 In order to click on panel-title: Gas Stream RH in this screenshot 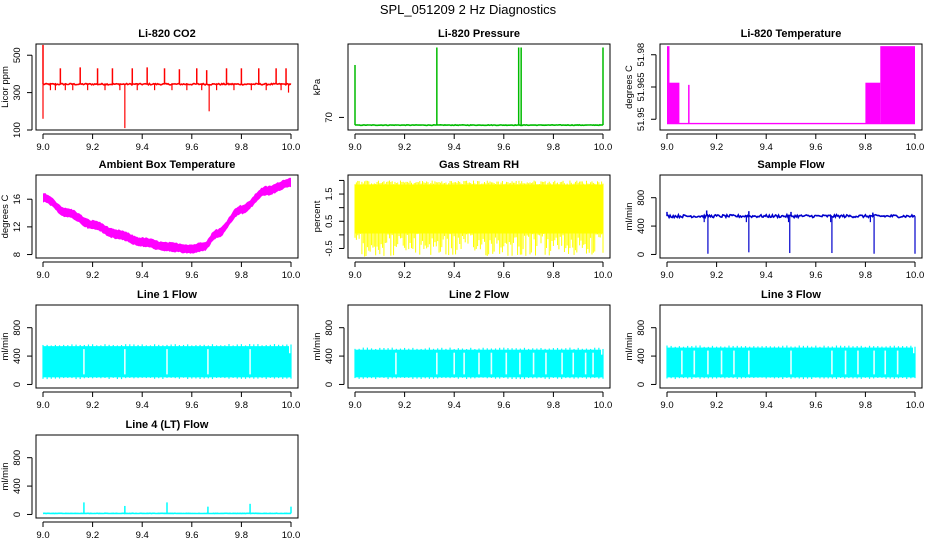, I will do `click(479, 165)`.